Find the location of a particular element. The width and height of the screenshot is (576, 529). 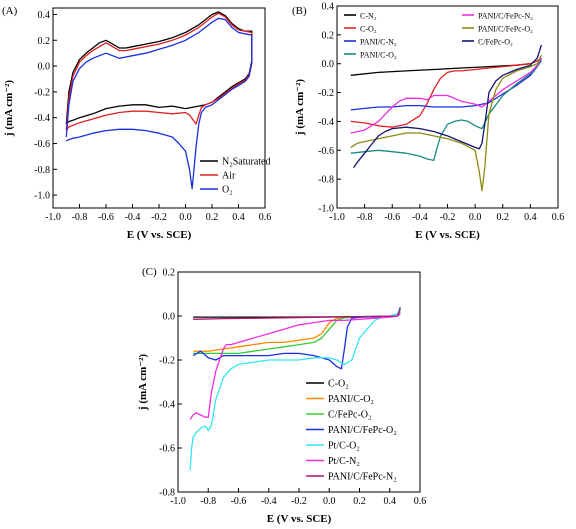

panel-tag-c: (C) is located at coordinates (149, 272).